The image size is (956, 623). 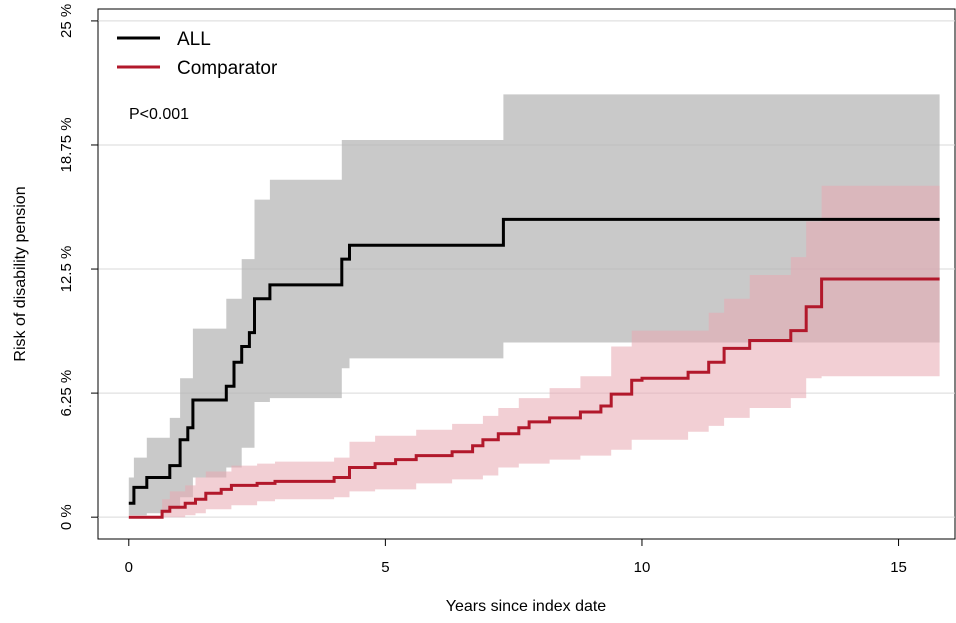 I want to click on x-tick-label-2: 10, so click(x=642, y=567).